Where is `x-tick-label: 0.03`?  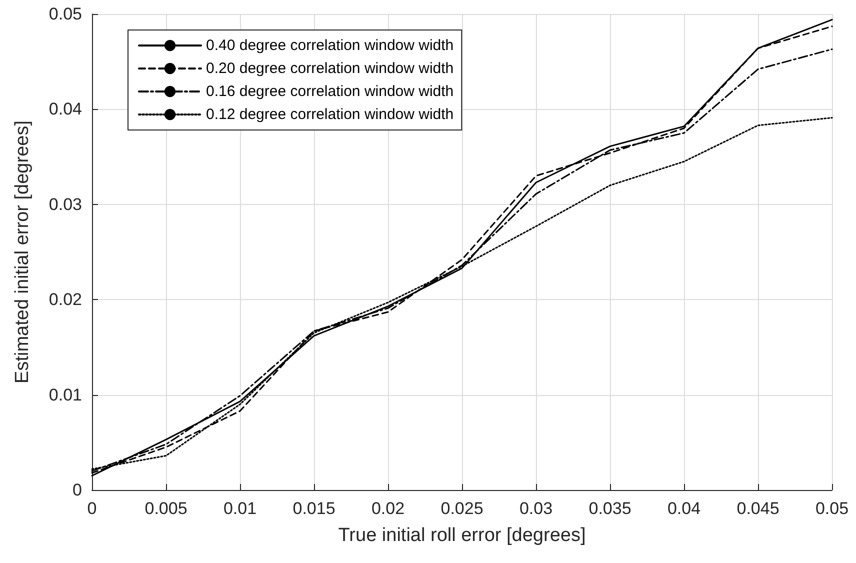
x-tick-label: 0.03 is located at coordinates (536, 508).